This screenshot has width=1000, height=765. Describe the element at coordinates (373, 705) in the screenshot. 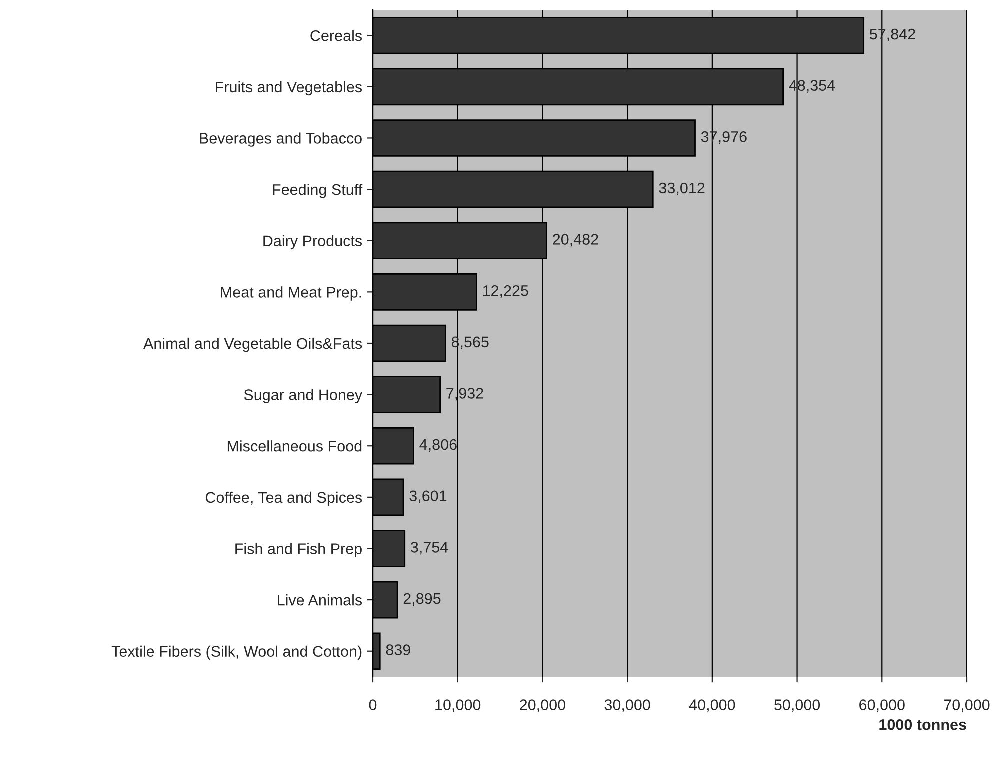

I see `x-tick-label: 0` at that location.